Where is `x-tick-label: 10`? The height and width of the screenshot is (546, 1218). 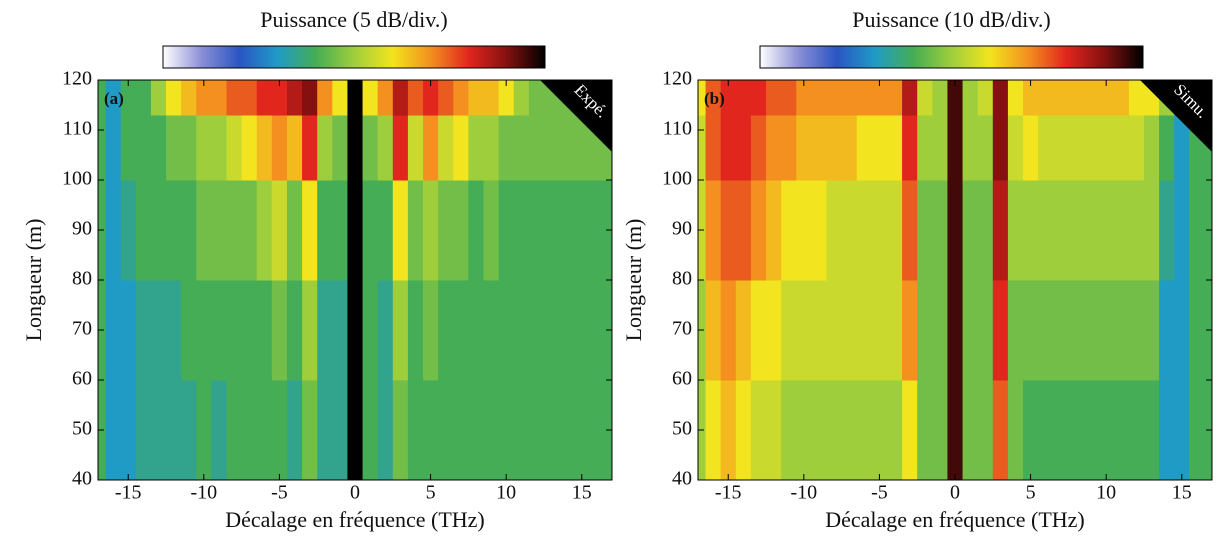 x-tick-label: 10 is located at coordinates (1106, 493).